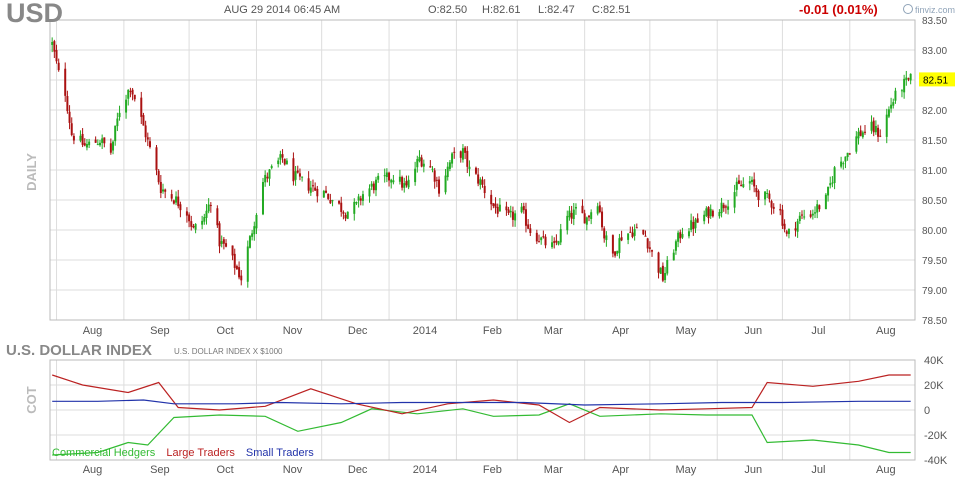  Describe the element at coordinates (935, 80) in the screenshot. I see `last-price-text: 82.51` at that location.